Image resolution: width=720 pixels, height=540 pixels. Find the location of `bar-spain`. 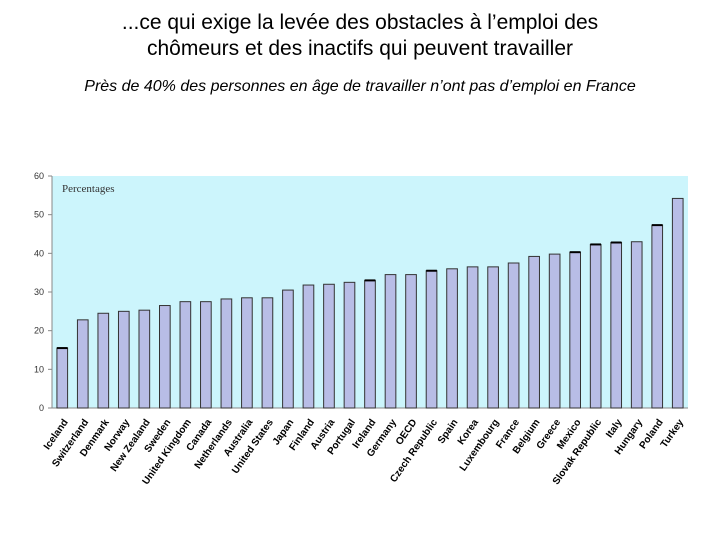

bar-spain is located at coordinates (452, 338).